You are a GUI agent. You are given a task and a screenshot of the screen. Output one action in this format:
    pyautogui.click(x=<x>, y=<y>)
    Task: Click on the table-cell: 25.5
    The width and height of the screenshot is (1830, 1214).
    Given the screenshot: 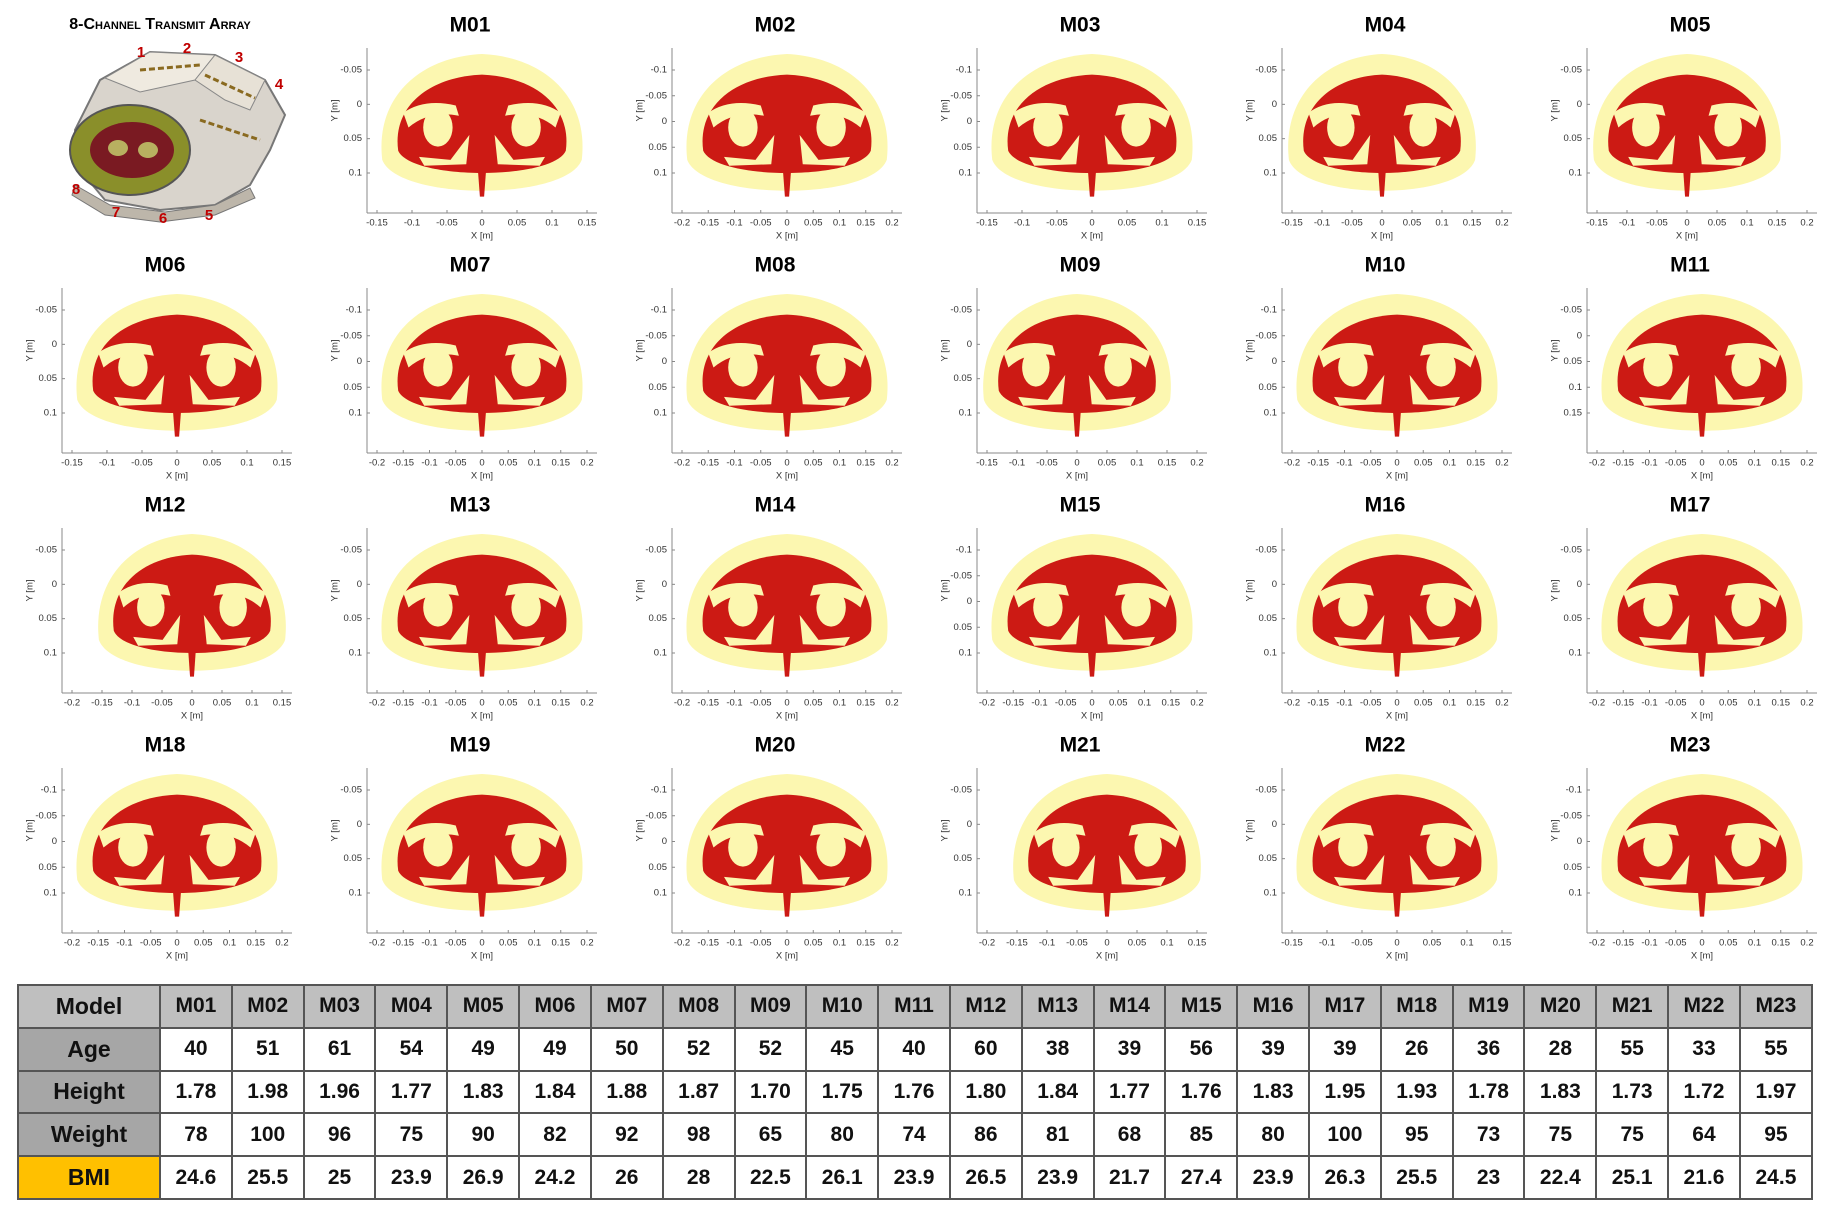 What is the action you would take?
    pyautogui.click(x=267, y=1177)
    